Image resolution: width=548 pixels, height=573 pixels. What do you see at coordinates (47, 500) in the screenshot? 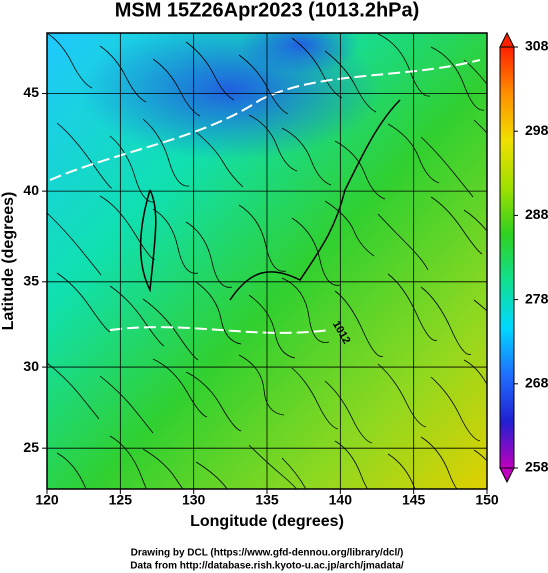
I see `x-tick-label: 120` at bounding box center [47, 500].